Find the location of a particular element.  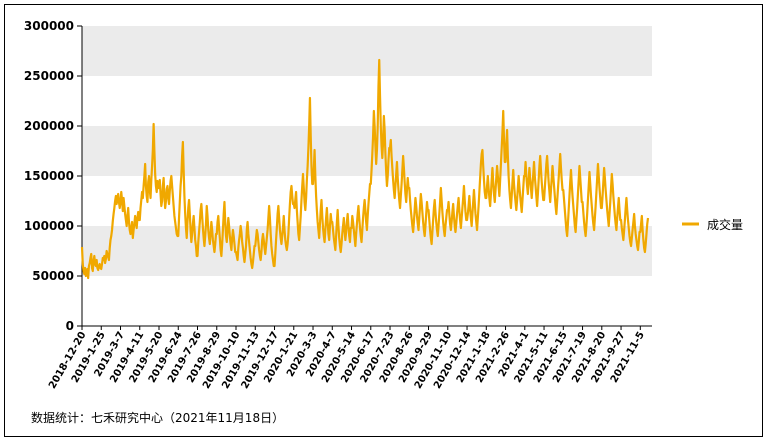

source-note: 数据统计：七禾研究中心（2021年11月18日） is located at coordinates (158, 418).